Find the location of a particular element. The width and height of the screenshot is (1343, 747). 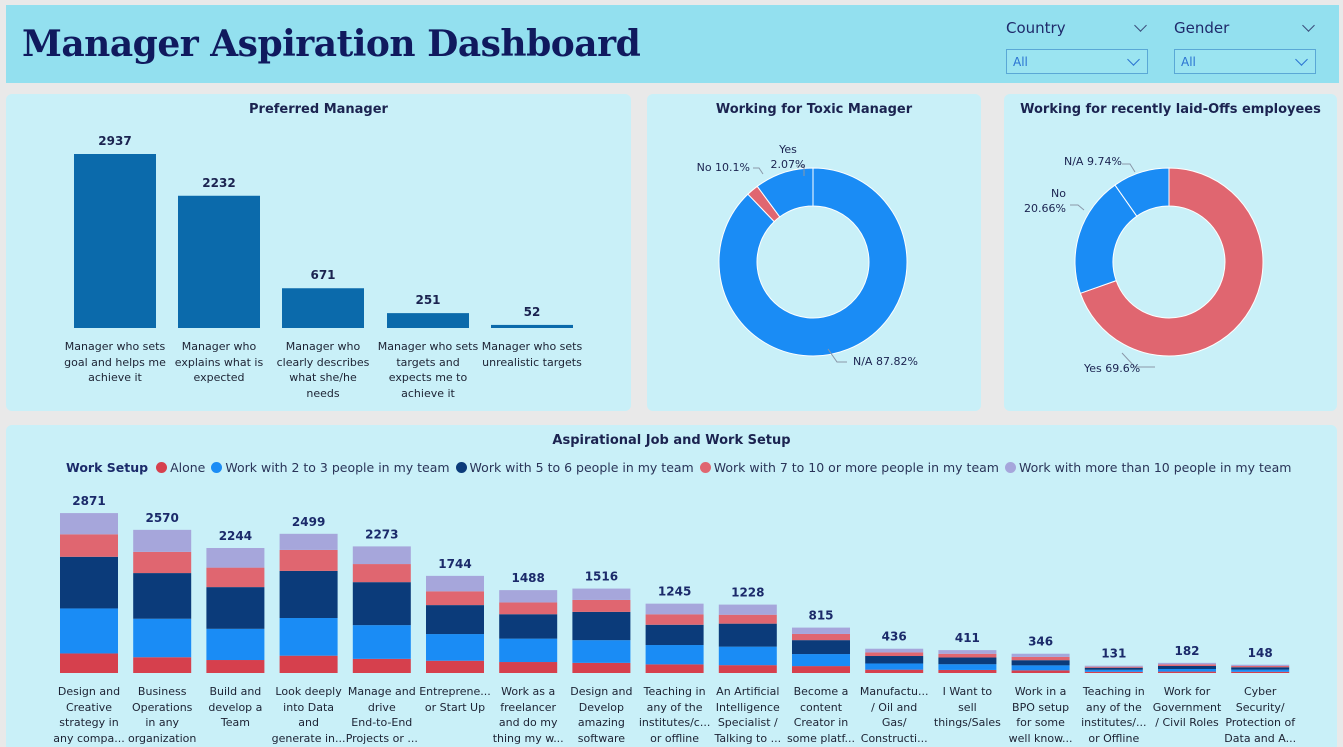

data-label: 2232 is located at coordinates (218, 183).